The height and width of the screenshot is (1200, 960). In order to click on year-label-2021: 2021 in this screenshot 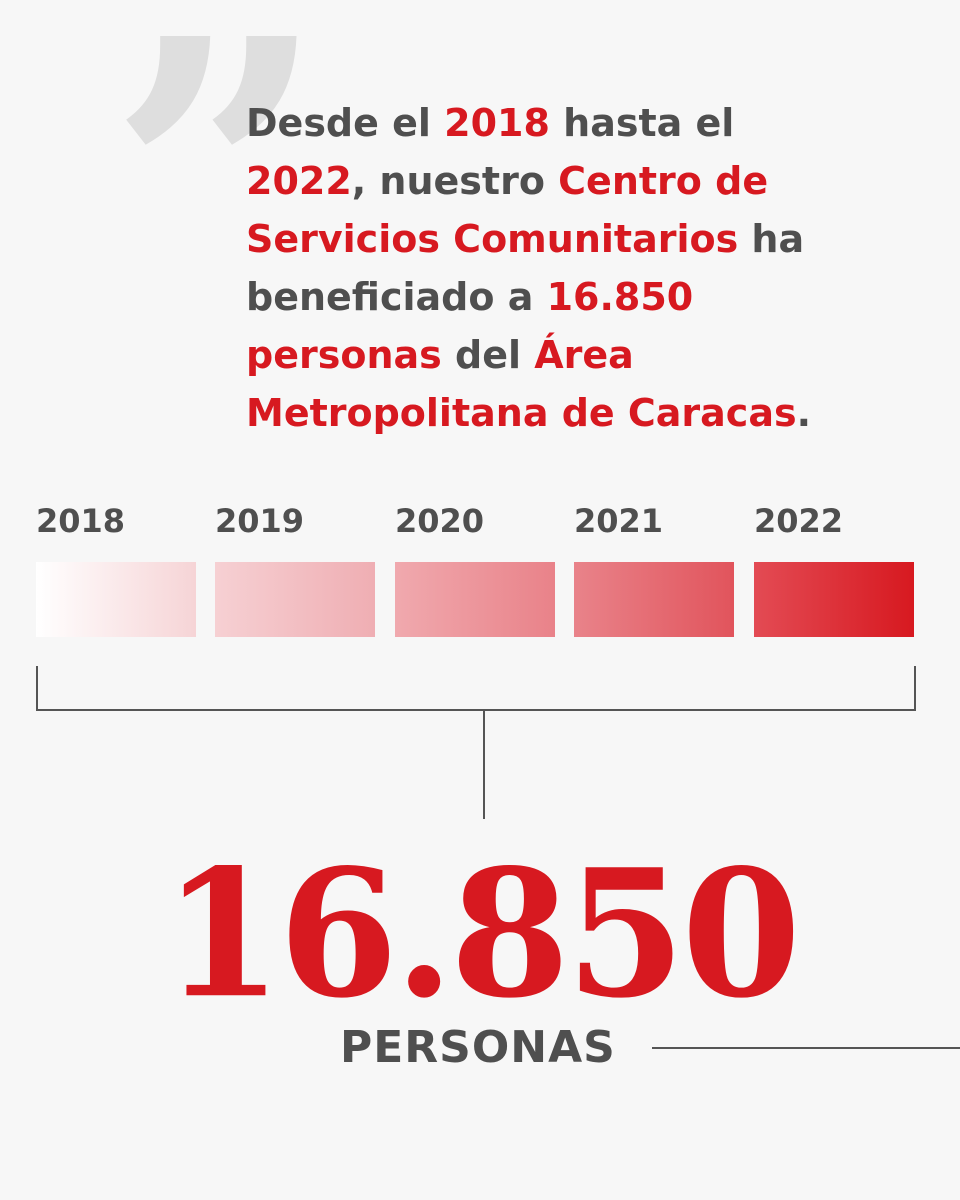, I will do `click(619, 521)`.